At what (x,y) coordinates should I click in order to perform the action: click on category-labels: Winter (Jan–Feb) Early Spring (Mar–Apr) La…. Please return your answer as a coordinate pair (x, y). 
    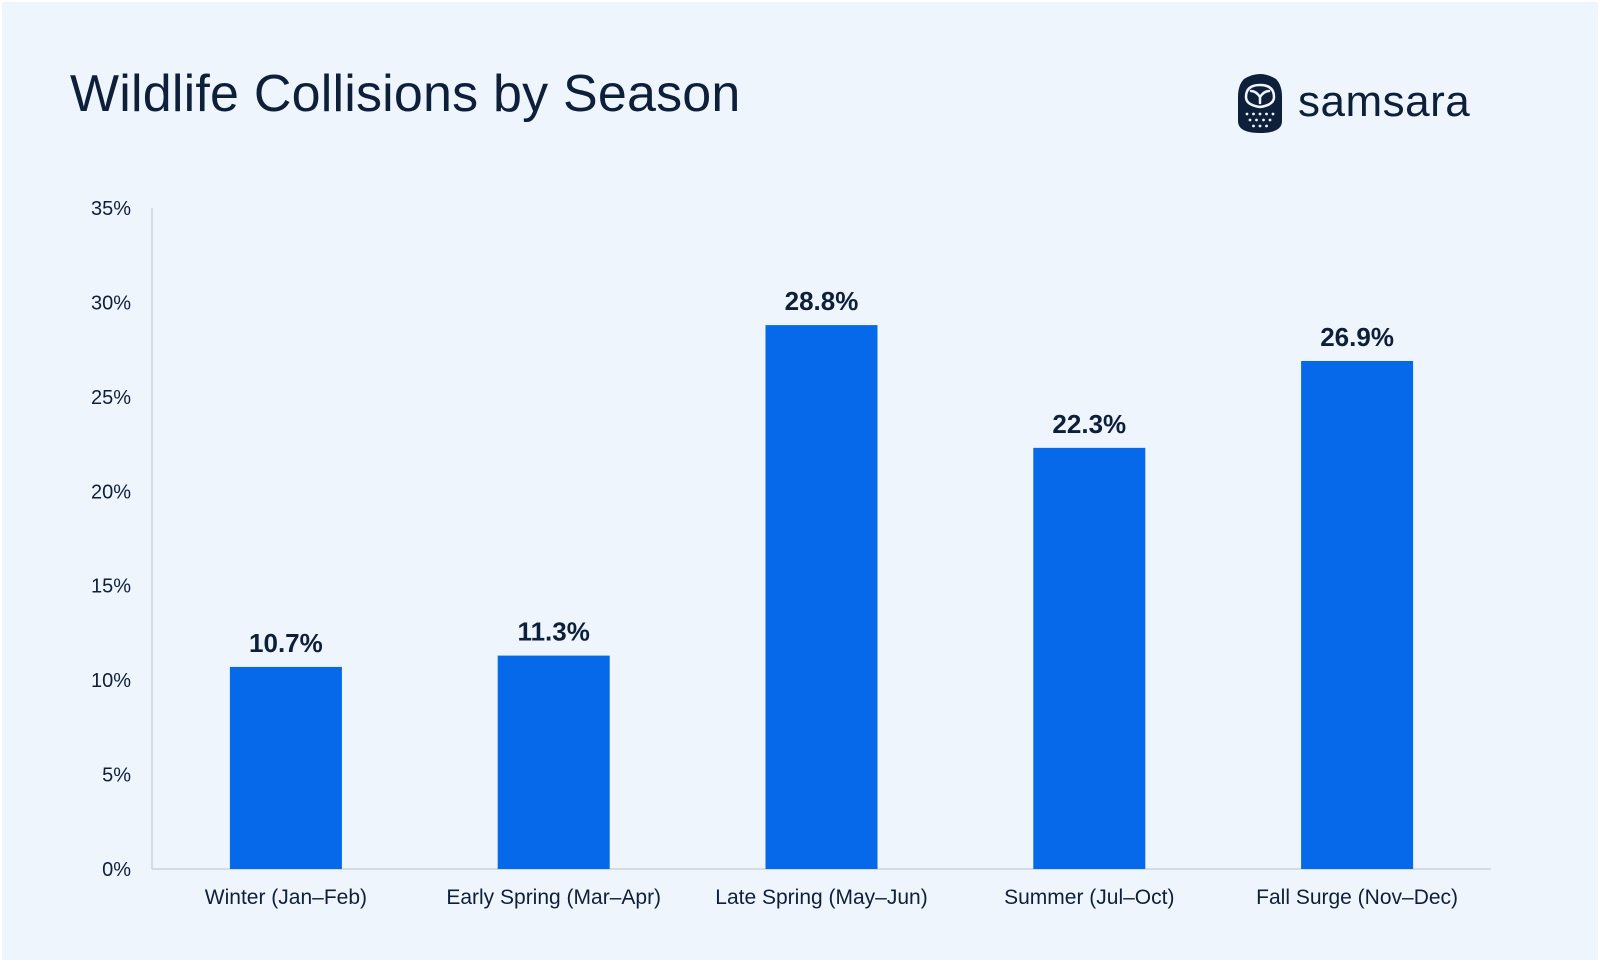
    Looking at the image, I should click on (831, 897).